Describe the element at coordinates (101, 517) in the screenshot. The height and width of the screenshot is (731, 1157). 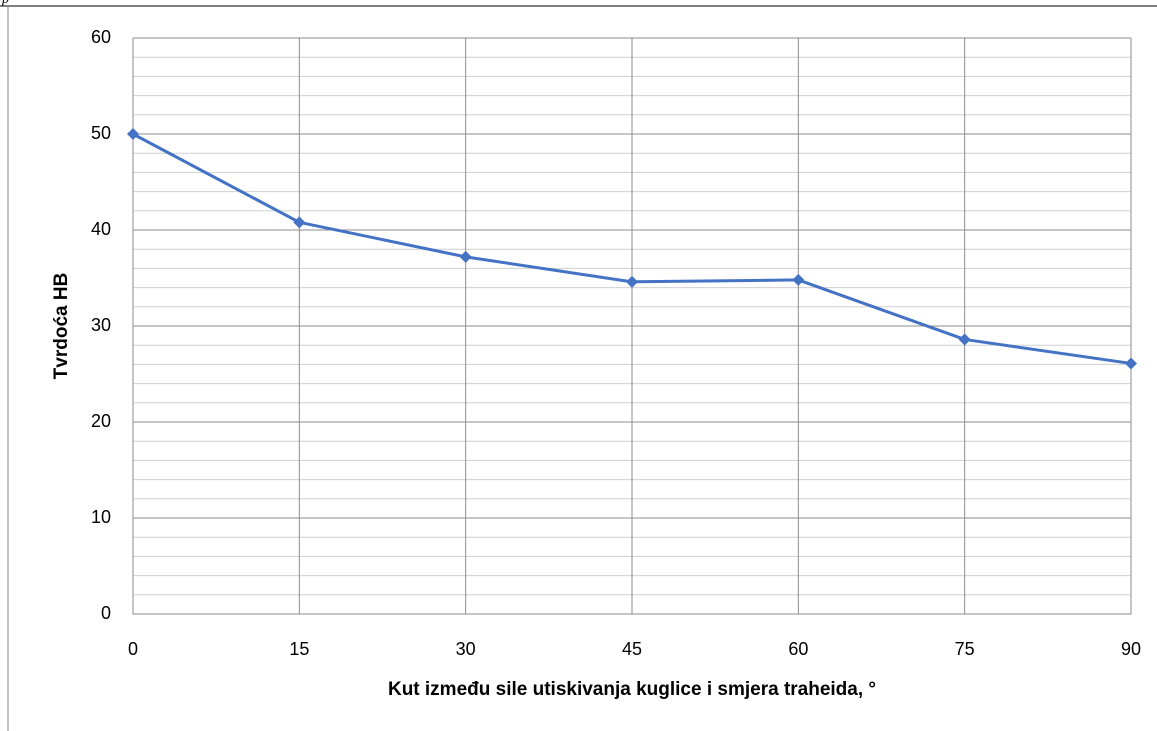
I see `y-tick-label: 10` at that location.